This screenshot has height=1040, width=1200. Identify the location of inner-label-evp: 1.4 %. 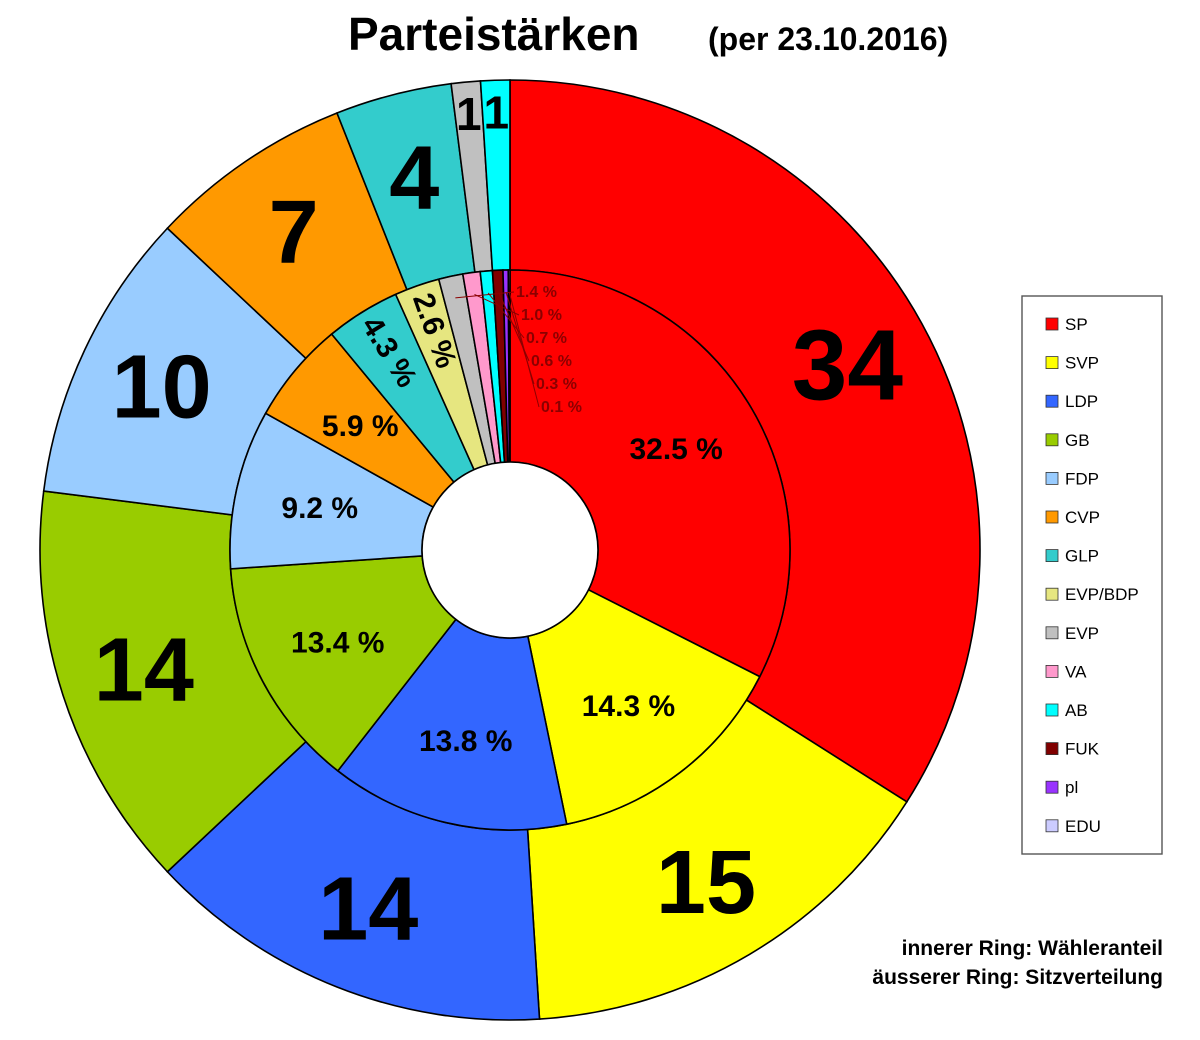
(536, 292).